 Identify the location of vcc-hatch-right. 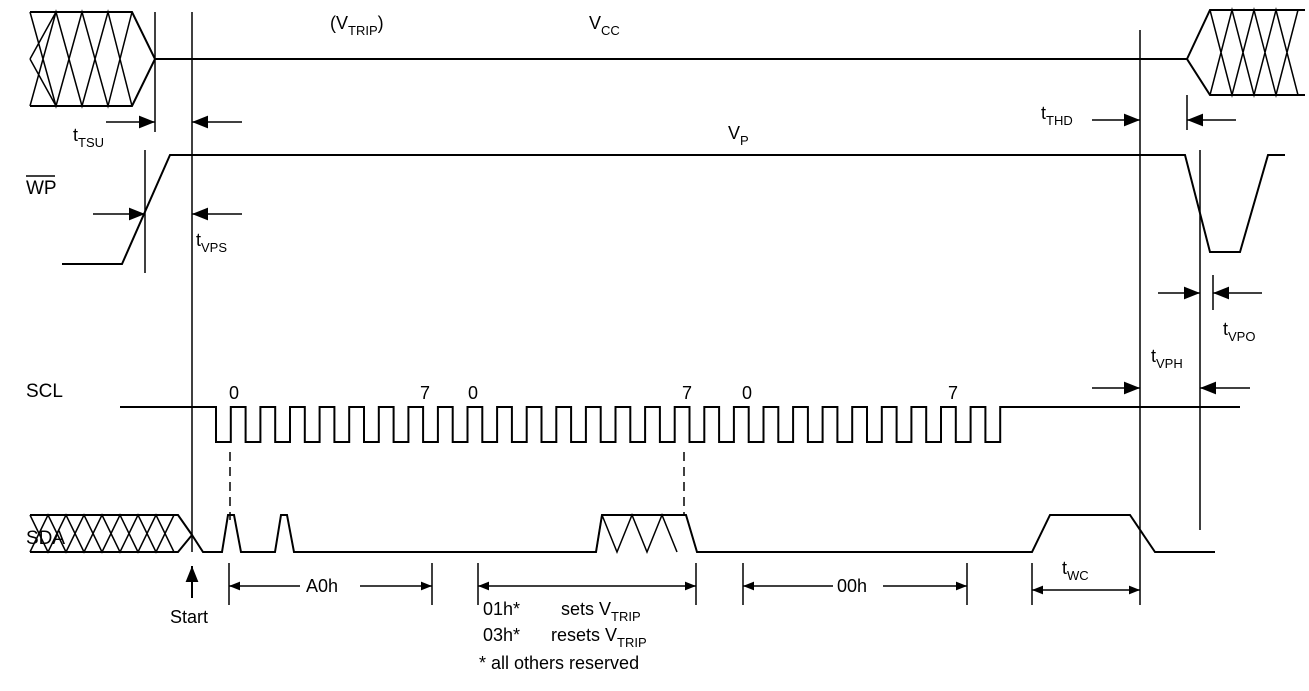
(1254, 52).